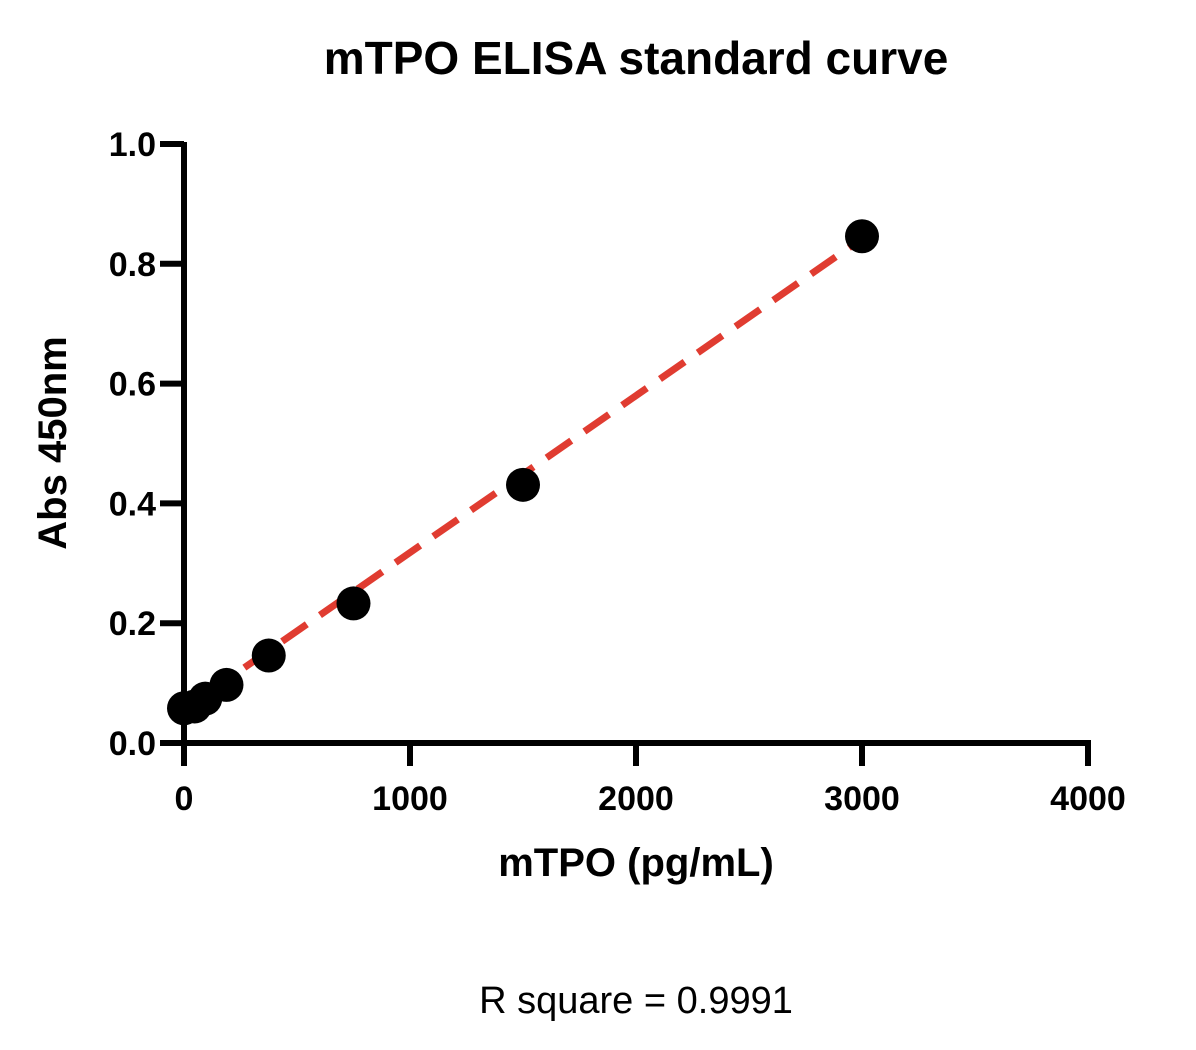 This screenshot has width=1196, height=1050. I want to click on x-ticks: 0 1000 2000 3000 4000, so click(650, 780).